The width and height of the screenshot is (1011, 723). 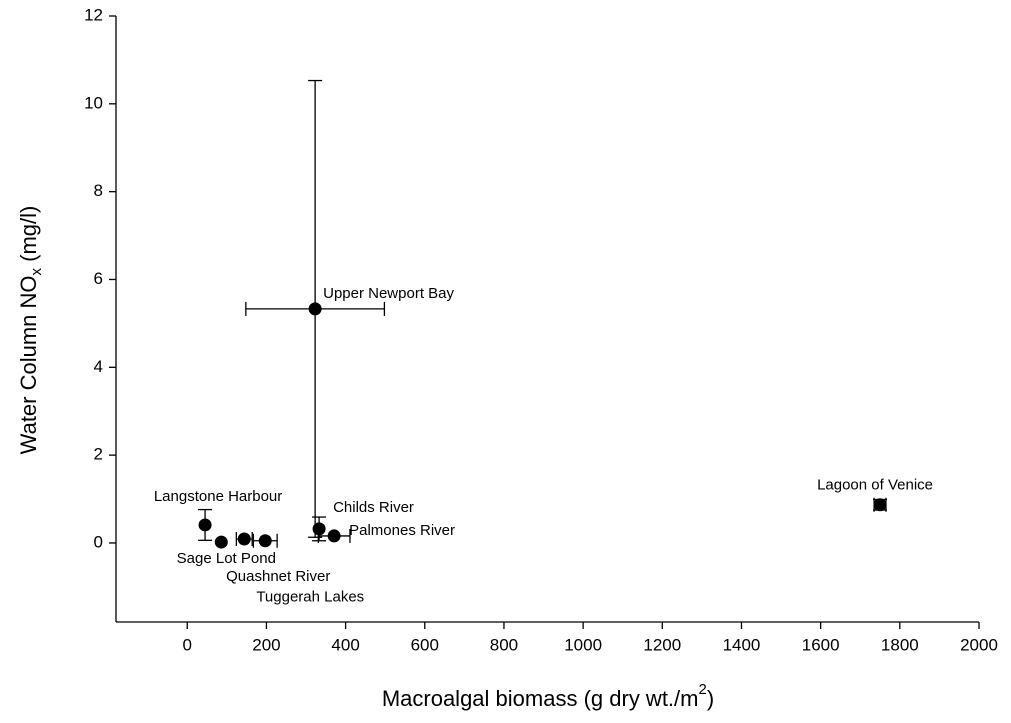 I want to click on y-title-tail: (mg/l), so click(x=28, y=237).